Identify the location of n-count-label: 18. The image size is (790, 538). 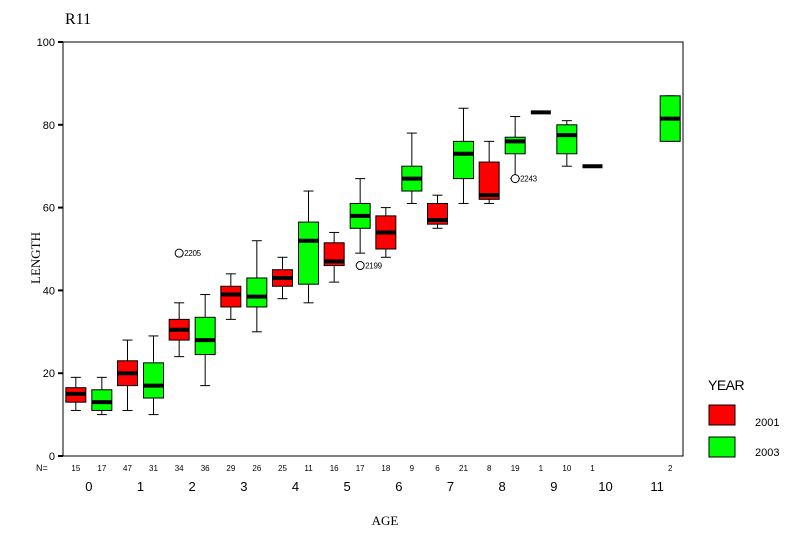
(385, 468).